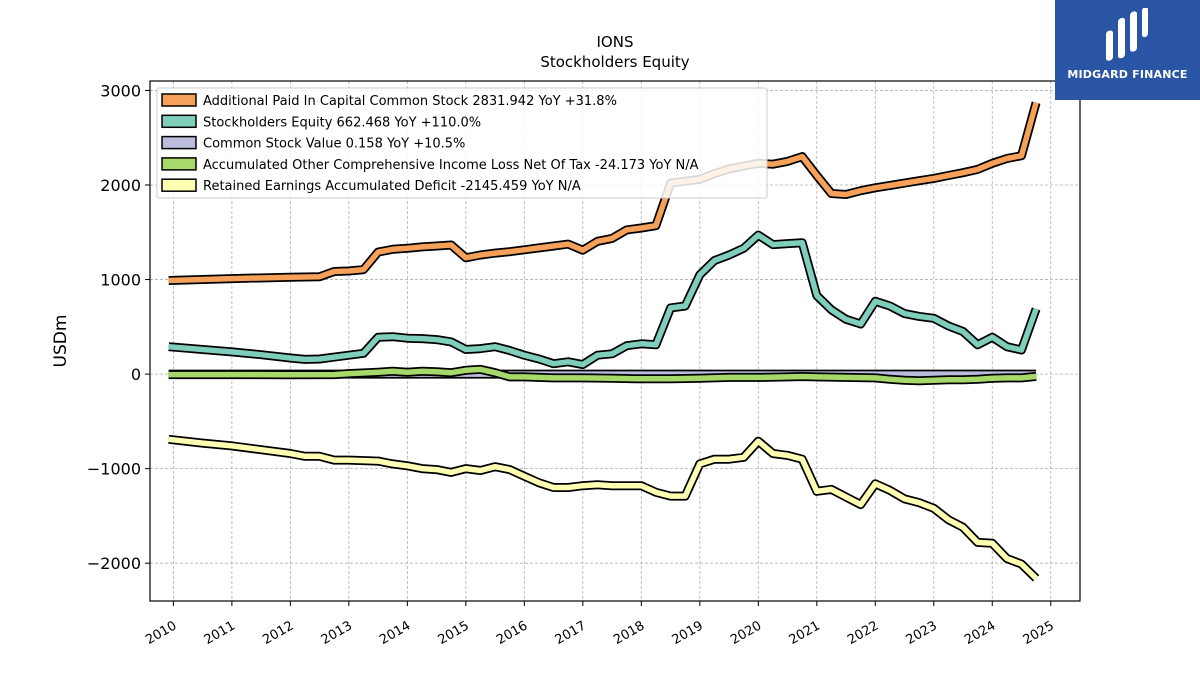 The image size is (1200, 675). Describe the element at coordinates (512, 633) in the screenshot. I see `x-tick-label: 2016` at that location.